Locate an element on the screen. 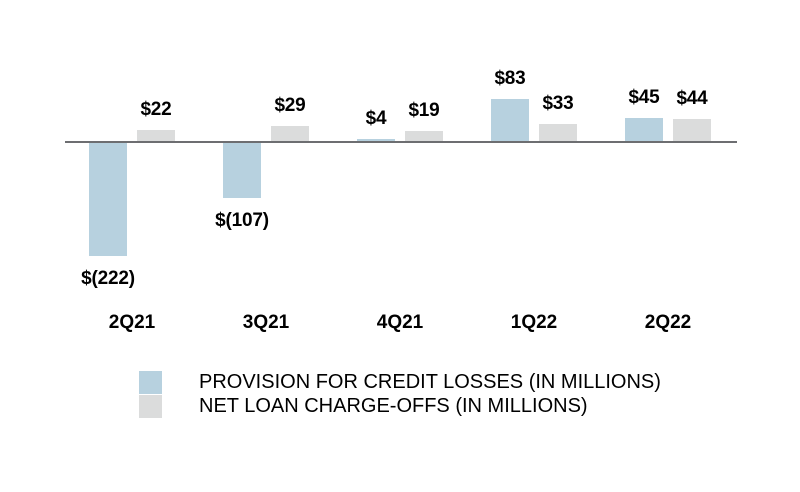 Image resolution: width=800 pixels, height=492 pixels. category-label-2q21: 2Q21 is located at coordinates (132, 322).